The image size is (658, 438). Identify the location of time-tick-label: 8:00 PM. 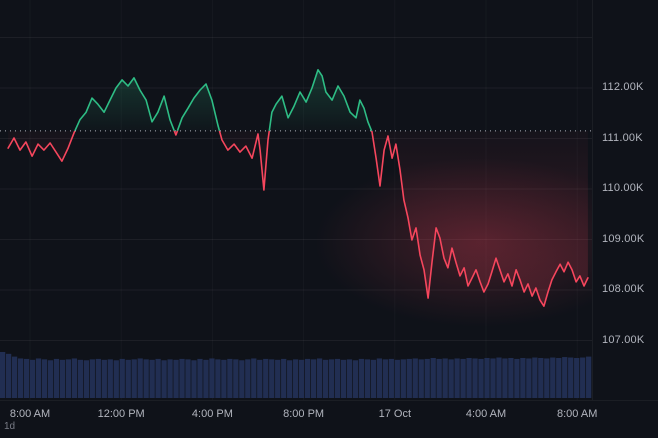
(304, 414).